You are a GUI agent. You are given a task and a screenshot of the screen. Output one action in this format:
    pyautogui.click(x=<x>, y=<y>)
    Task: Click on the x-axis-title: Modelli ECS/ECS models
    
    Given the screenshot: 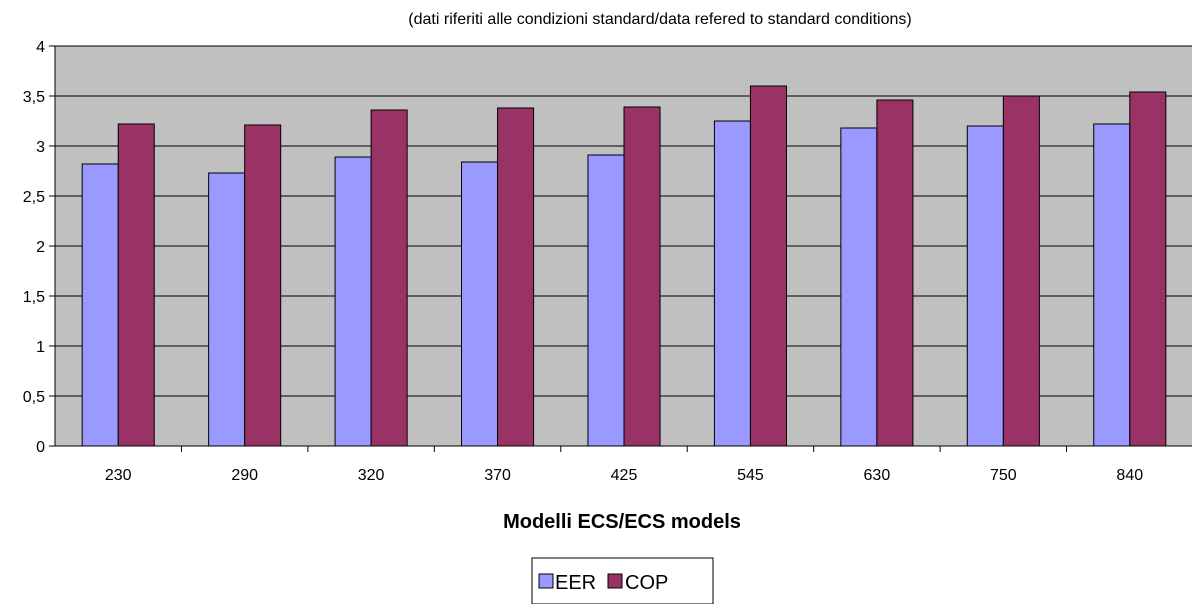 What is the action you would take?
    pyautogui.click(x=622, y=522)
    